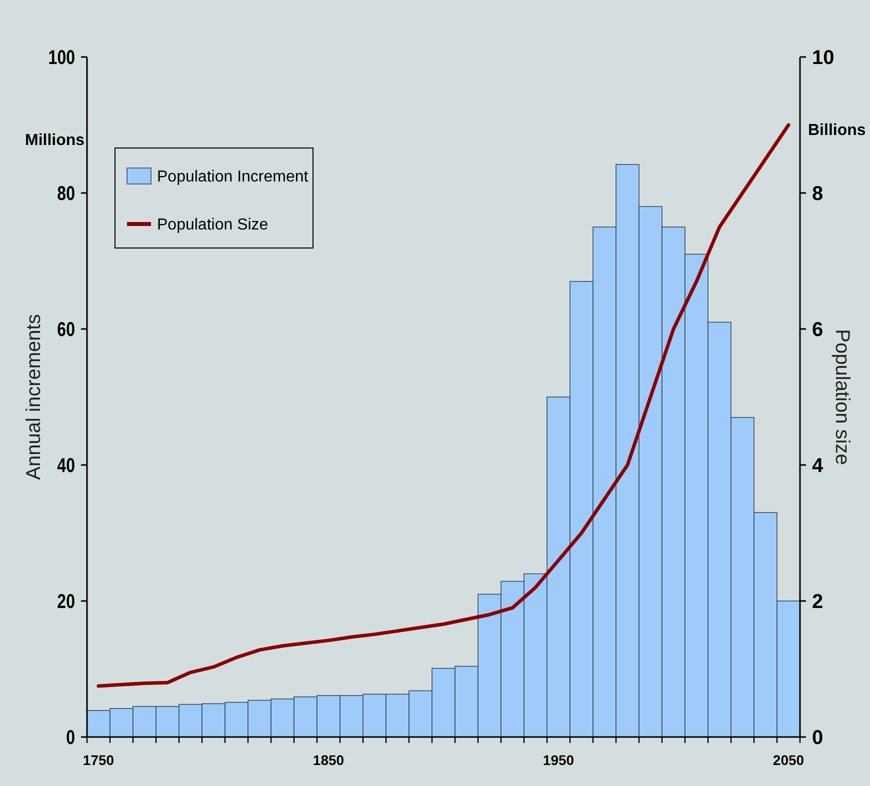  What do you see at coordinates (66, 601) in the screenshot?
I see `y-tick-label: 20` at bounding box center [66, 601].